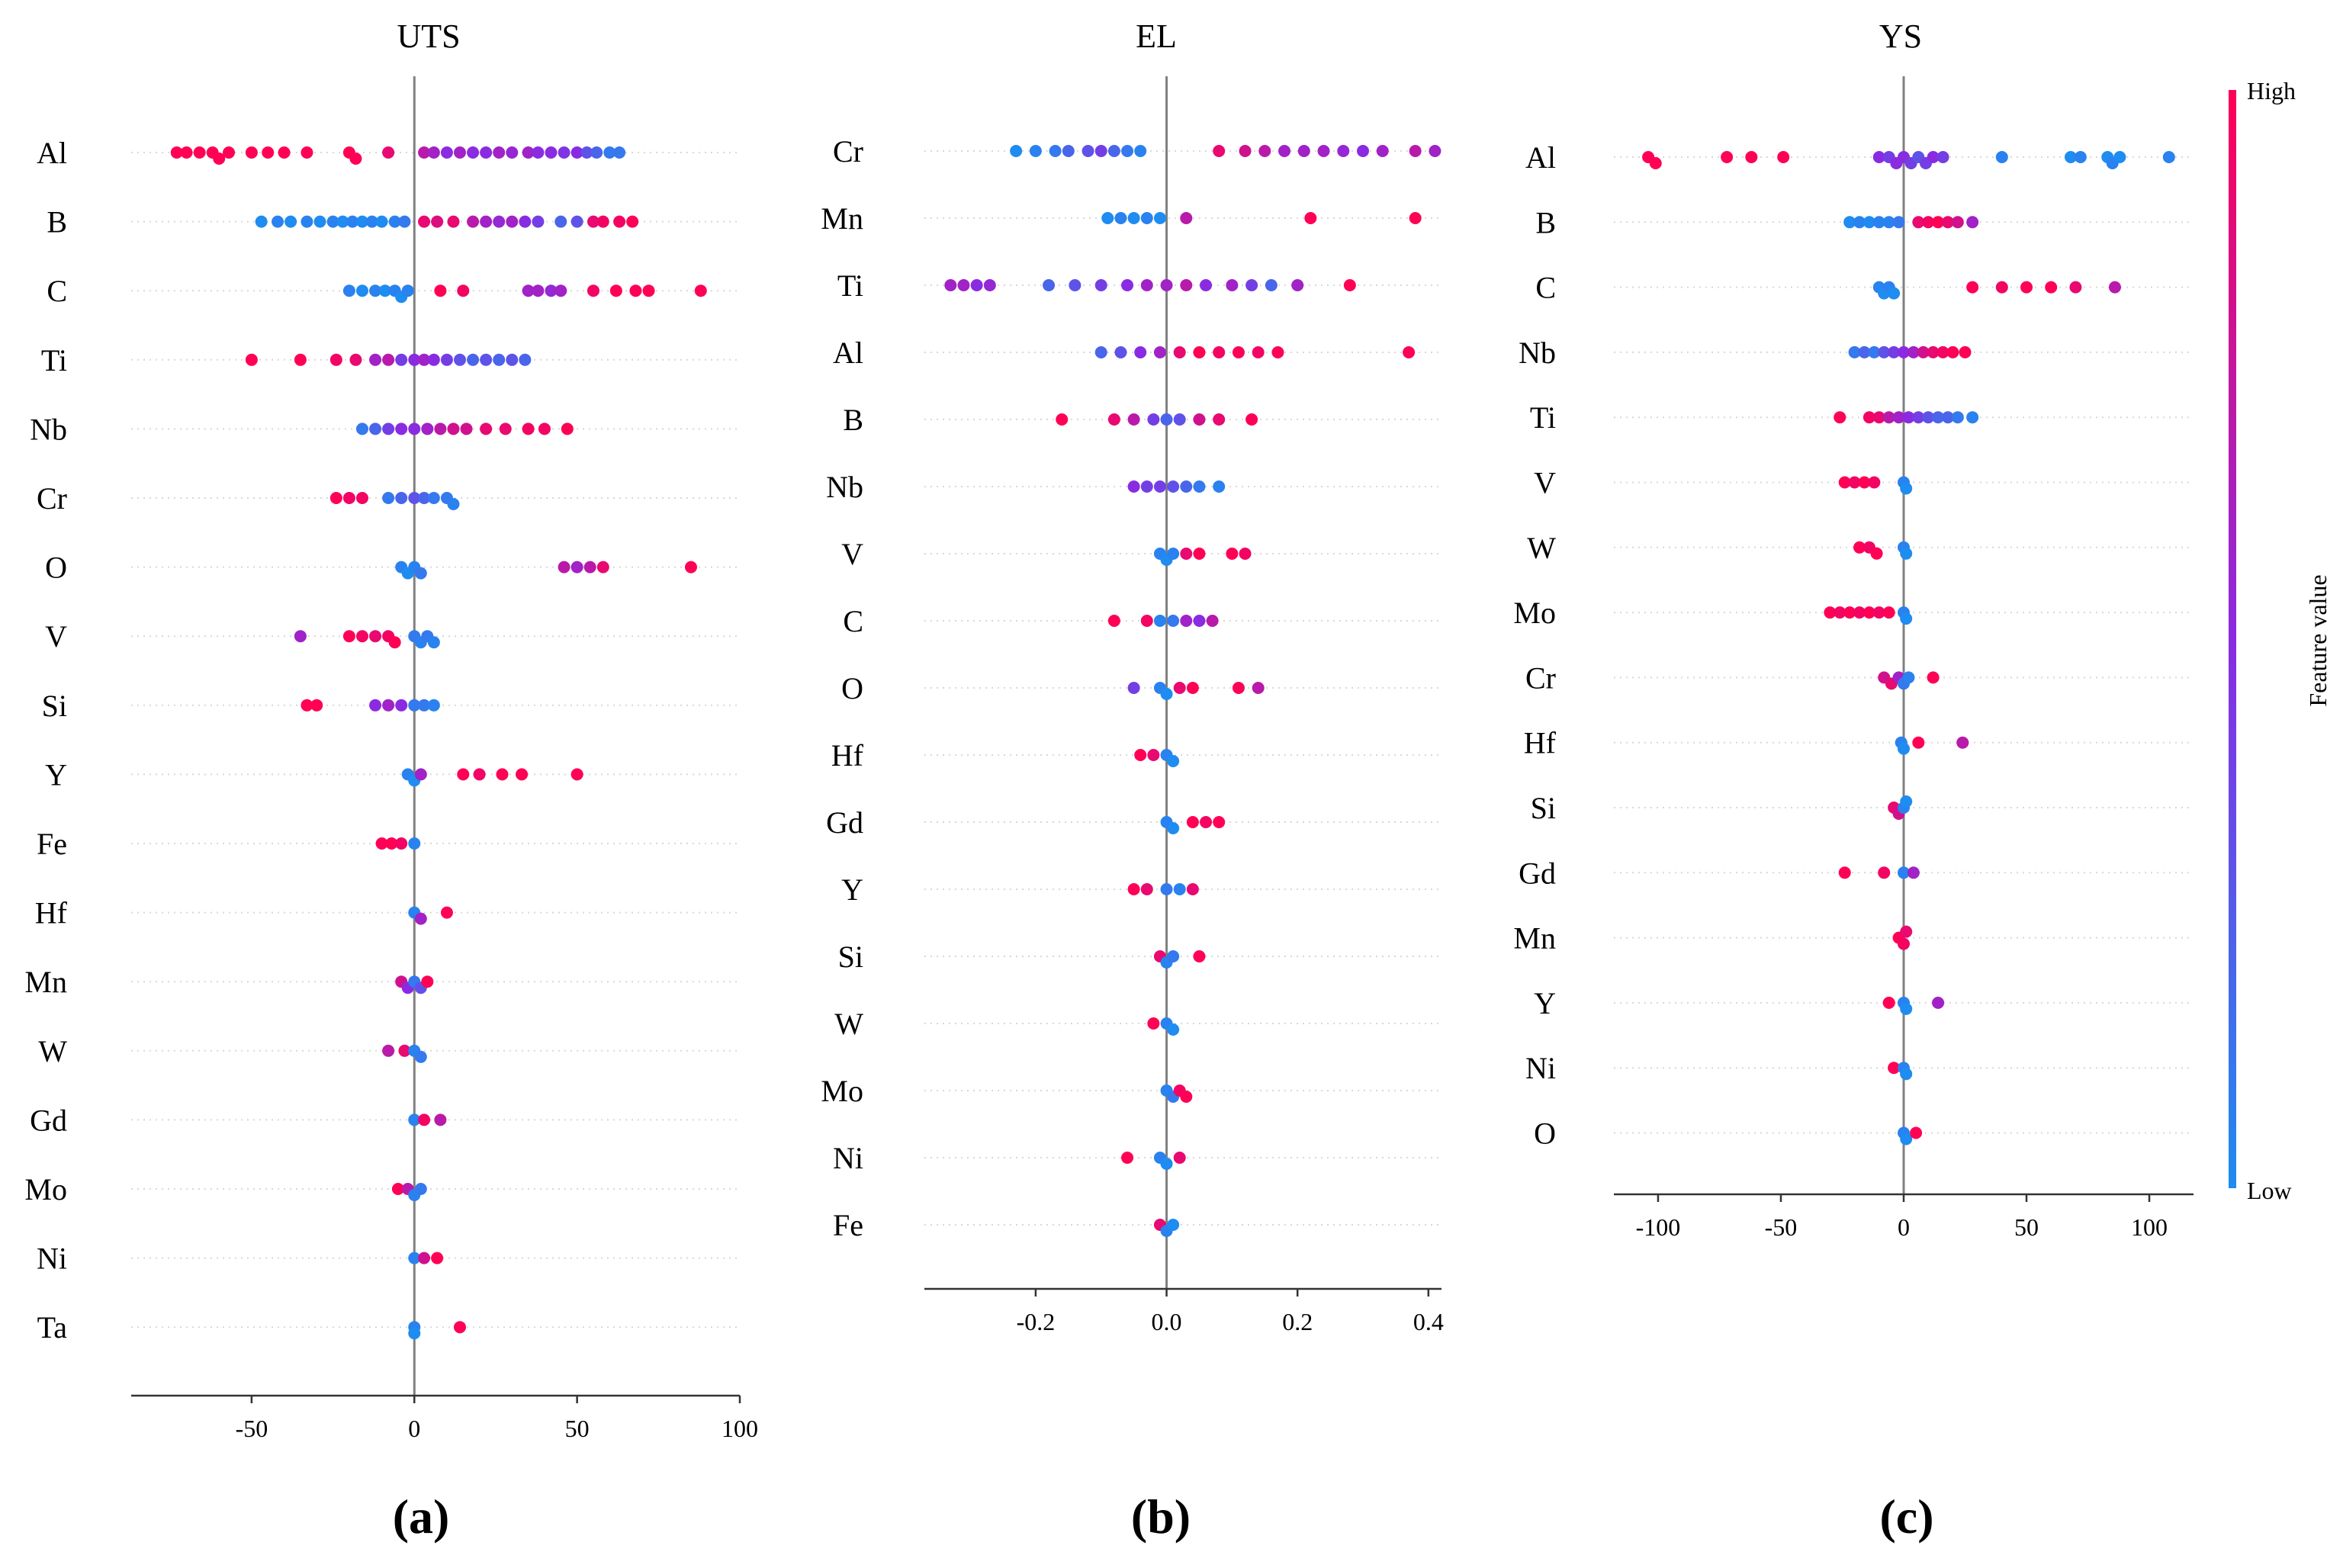 Image resolution: width=2343 pixels, height=1568 pixels. I want to click on x-tick-label: -100, so click(1658, 1227).